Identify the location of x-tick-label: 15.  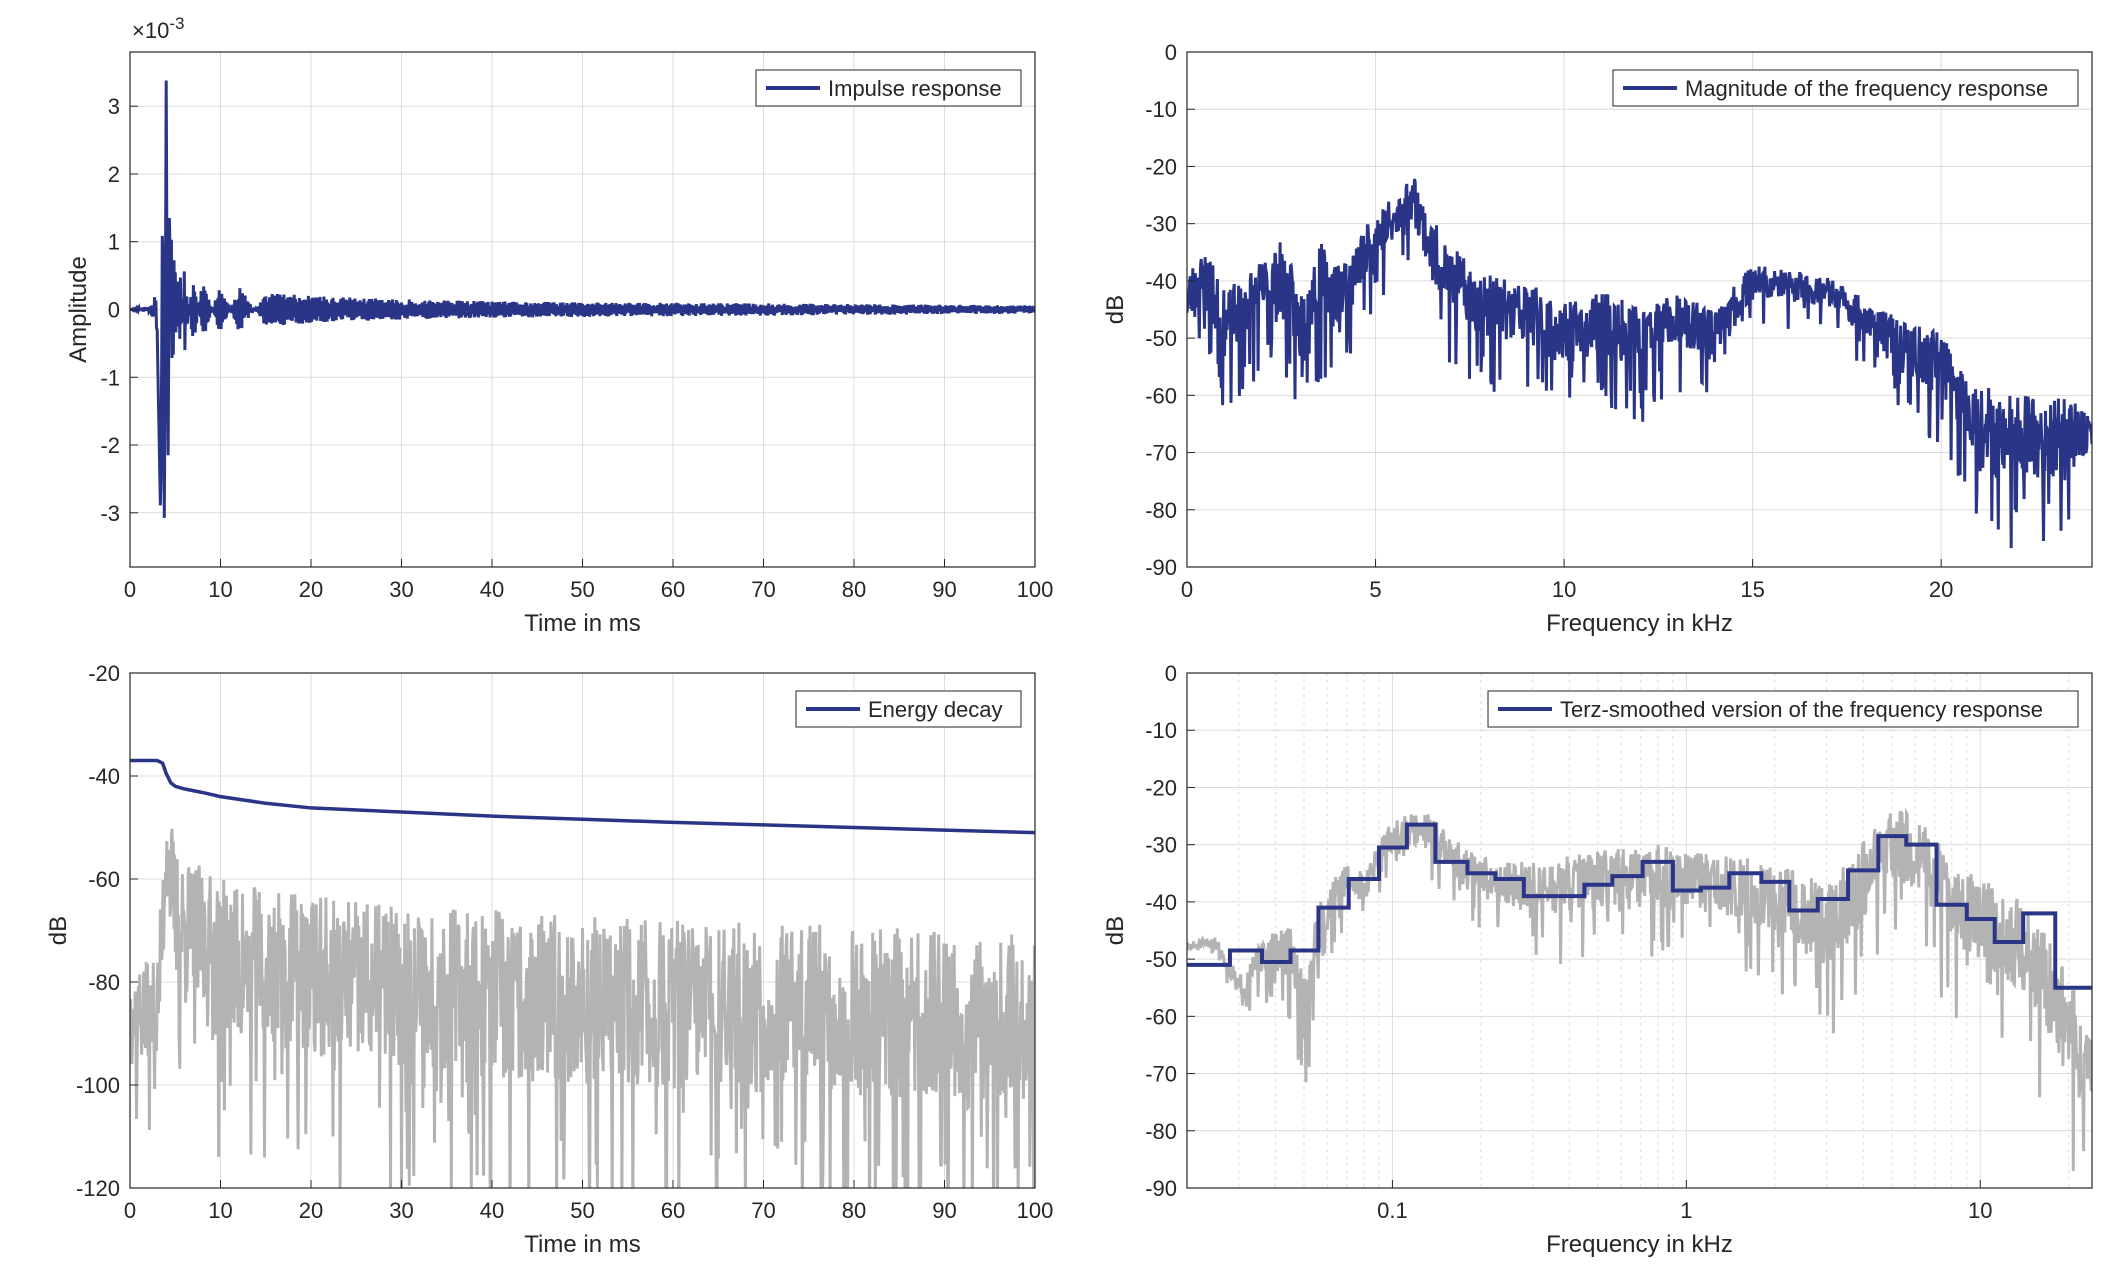
(1752, 589).